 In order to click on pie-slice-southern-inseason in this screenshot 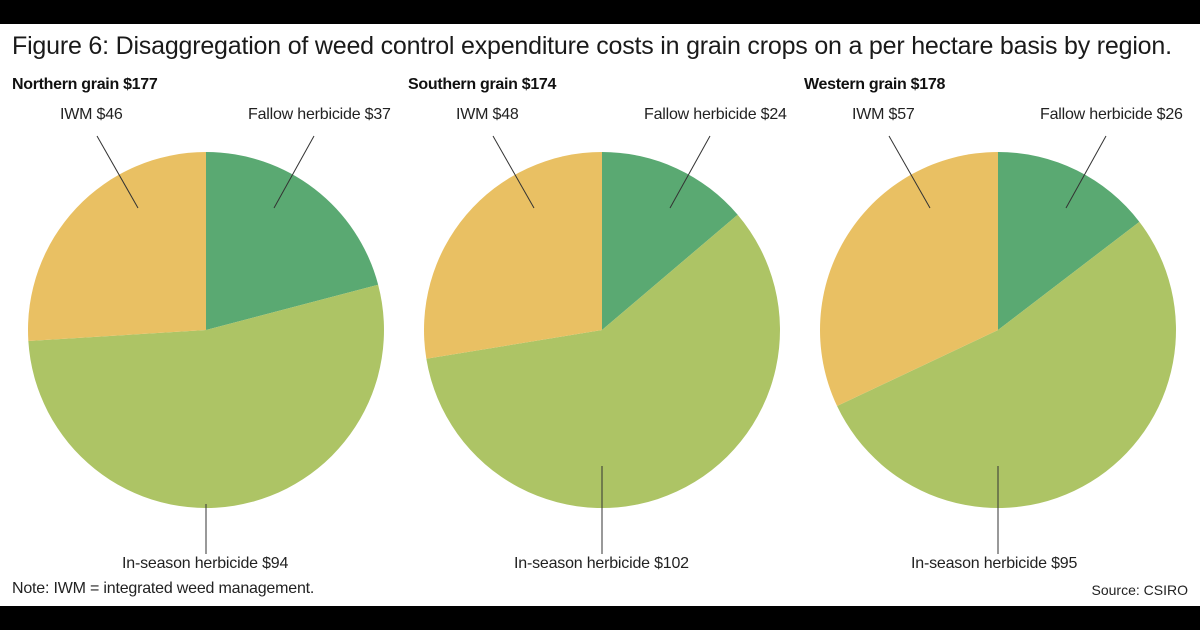, I will do `click(603, 361)`.